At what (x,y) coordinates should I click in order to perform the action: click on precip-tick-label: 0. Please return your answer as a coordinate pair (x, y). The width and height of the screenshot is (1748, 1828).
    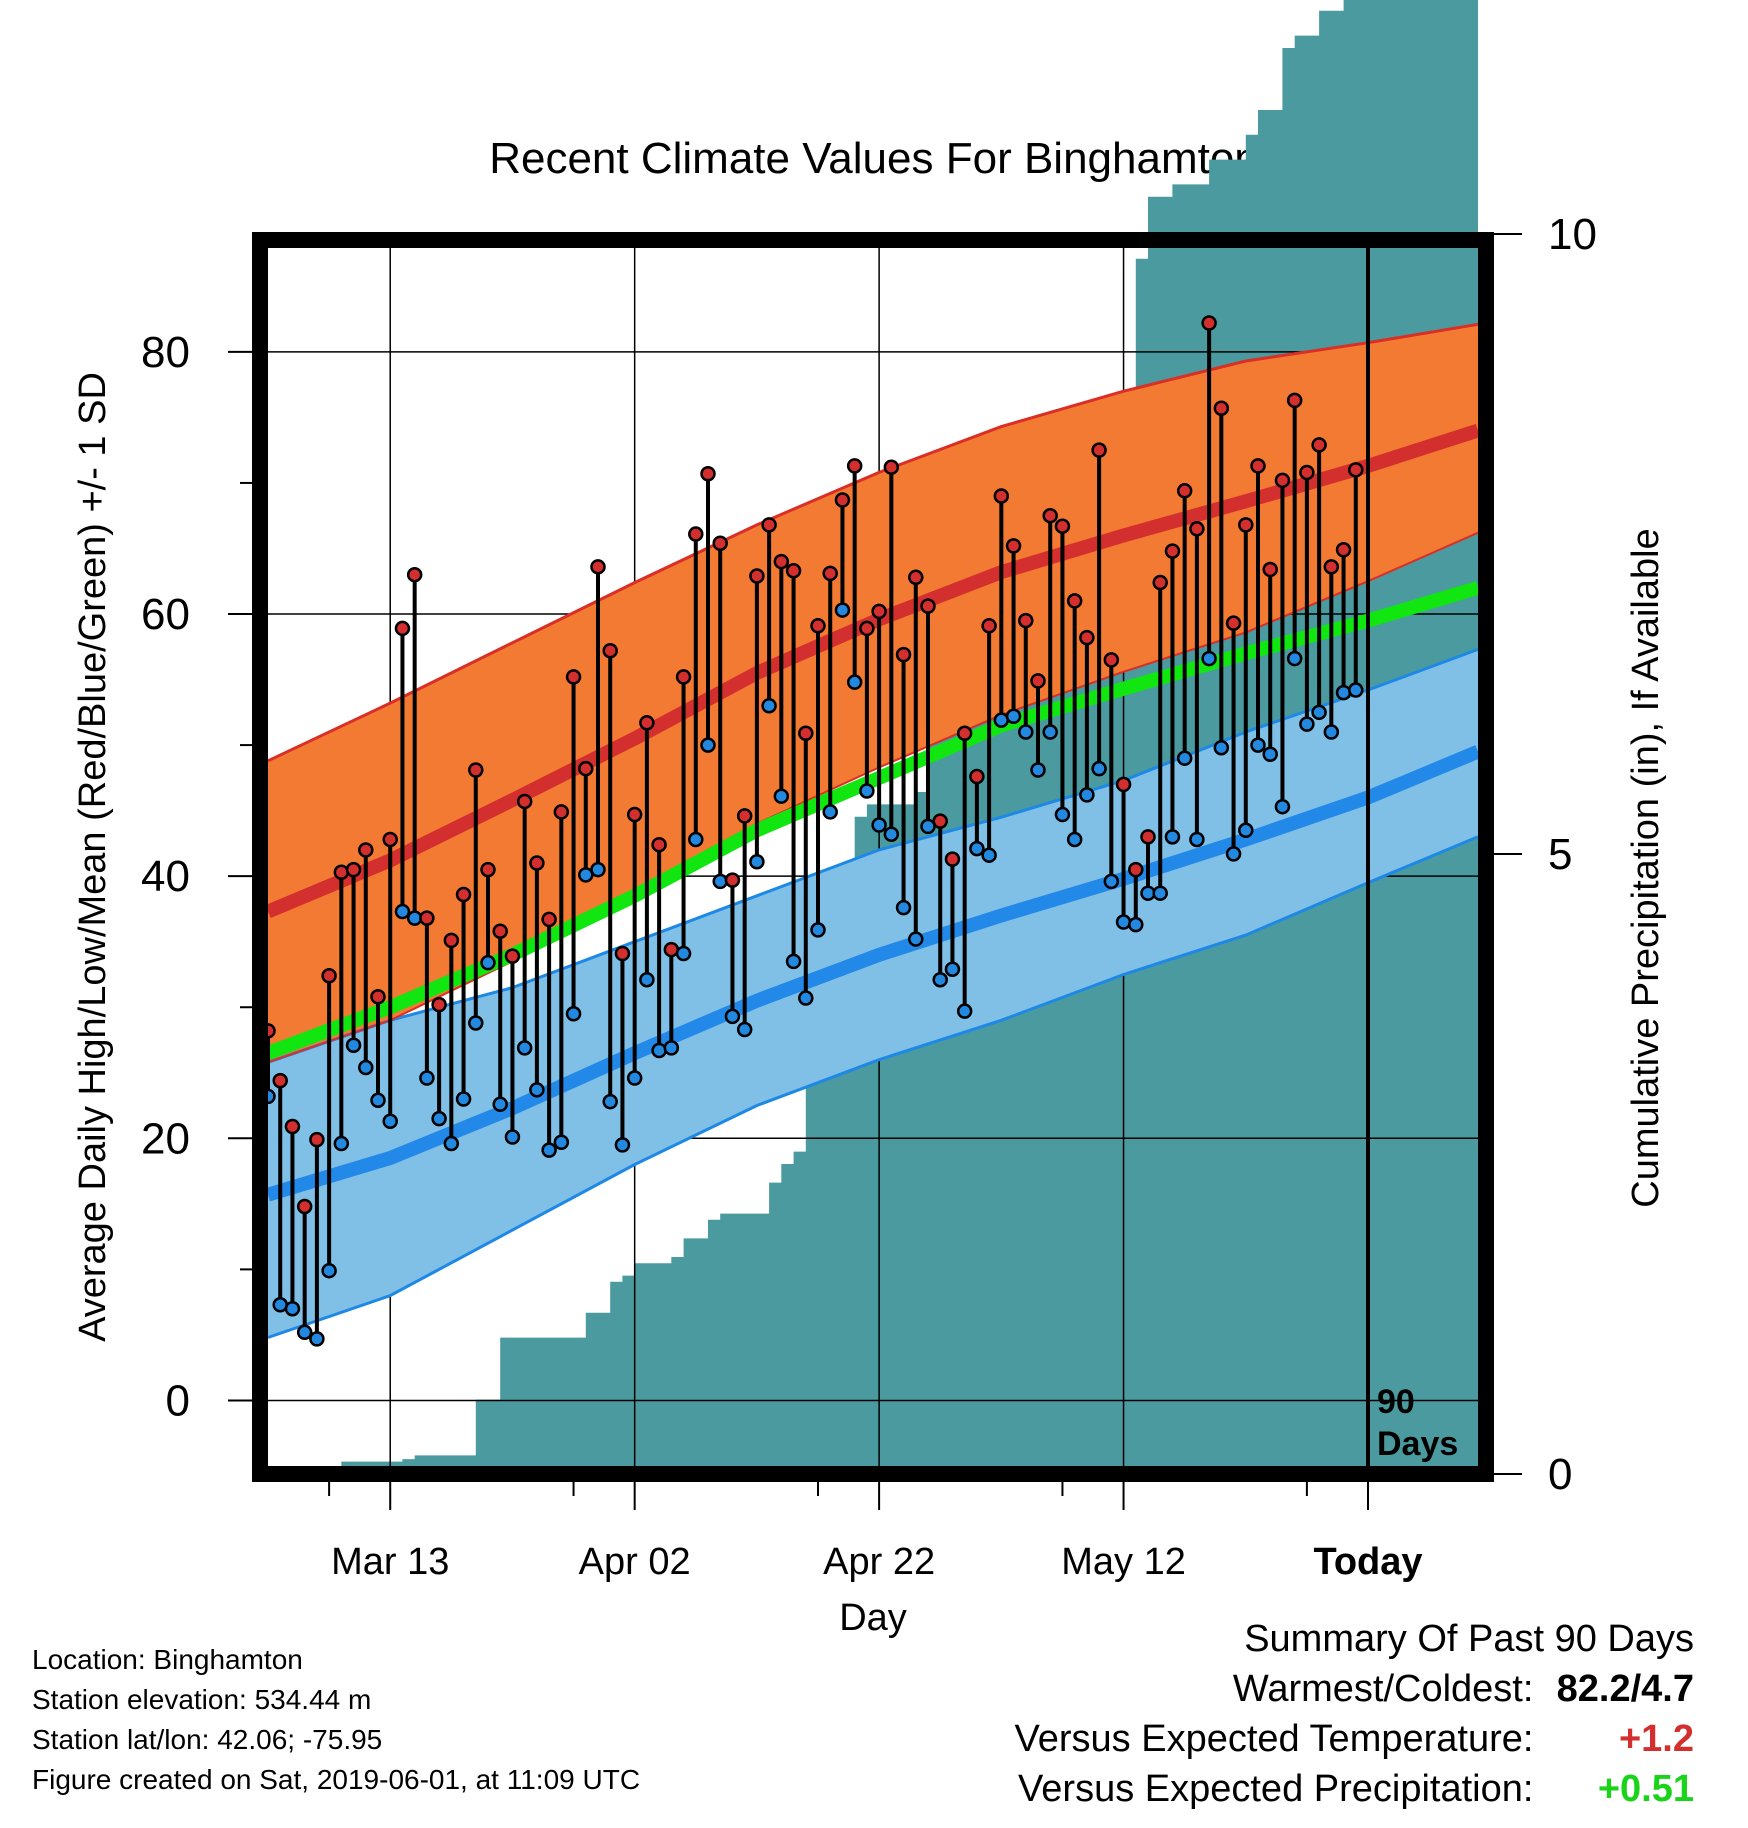
    Looking at the image, I should click on (1560, 1474).